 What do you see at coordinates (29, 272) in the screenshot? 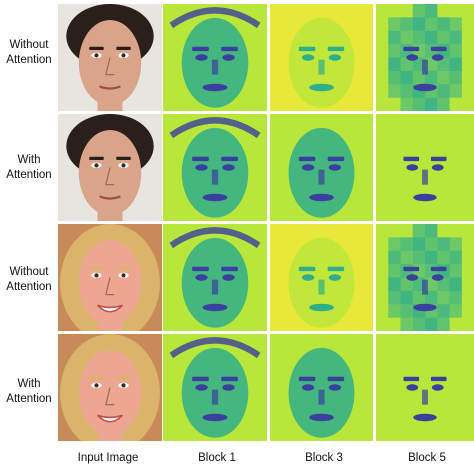
I see `row-label-3-line1: Without` at bounding box center [29, 272].